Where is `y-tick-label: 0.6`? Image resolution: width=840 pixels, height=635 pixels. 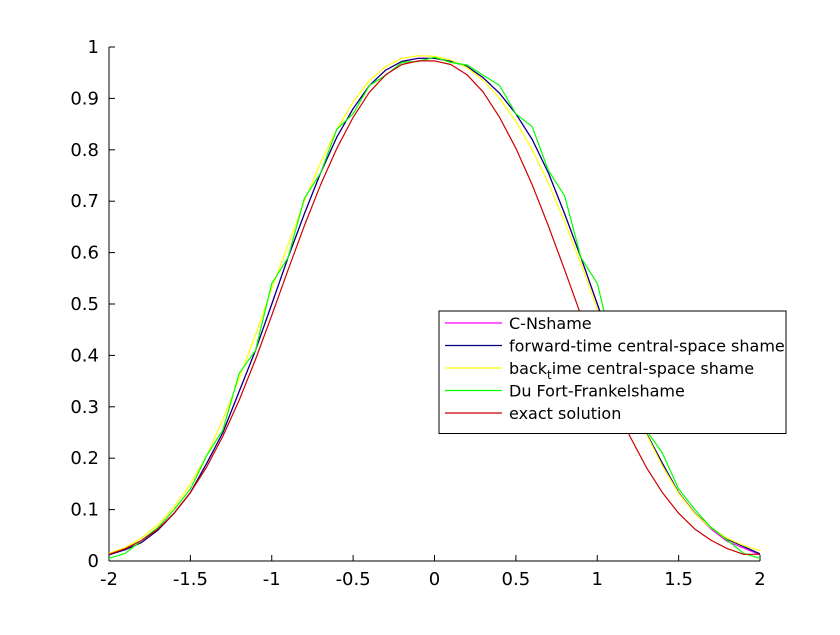
y-tick-label: 0.6 is located at coordinates (84, 253).